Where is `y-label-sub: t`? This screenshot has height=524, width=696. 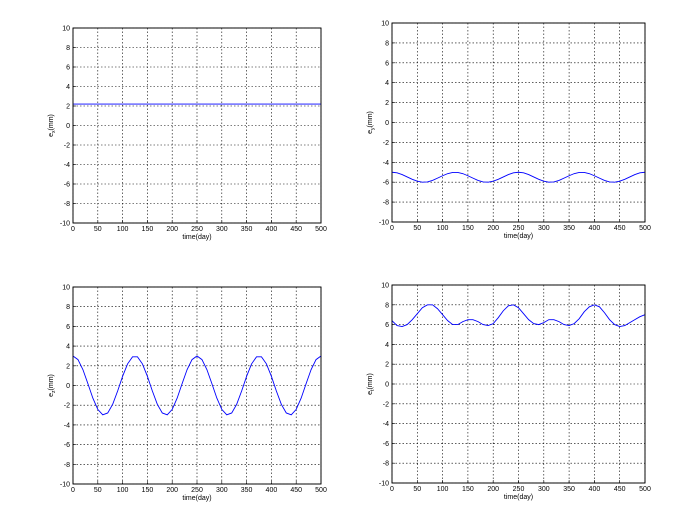 y-label-sub: t is located at coordinates (373, 390).